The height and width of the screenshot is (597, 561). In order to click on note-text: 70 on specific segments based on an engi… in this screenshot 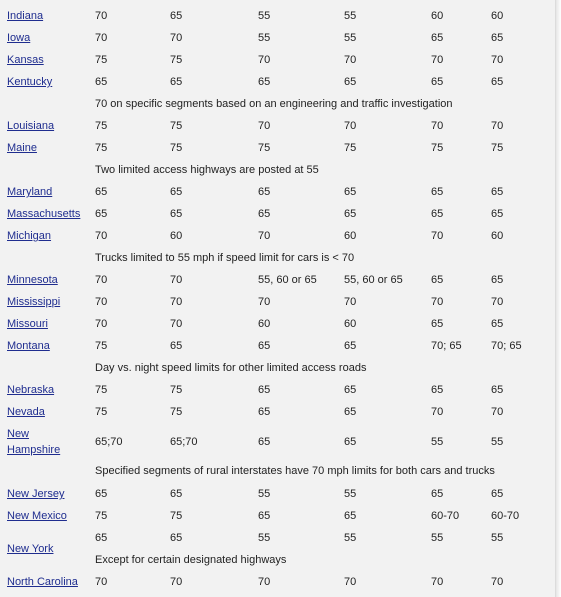, I will do `click(274, 104)`.